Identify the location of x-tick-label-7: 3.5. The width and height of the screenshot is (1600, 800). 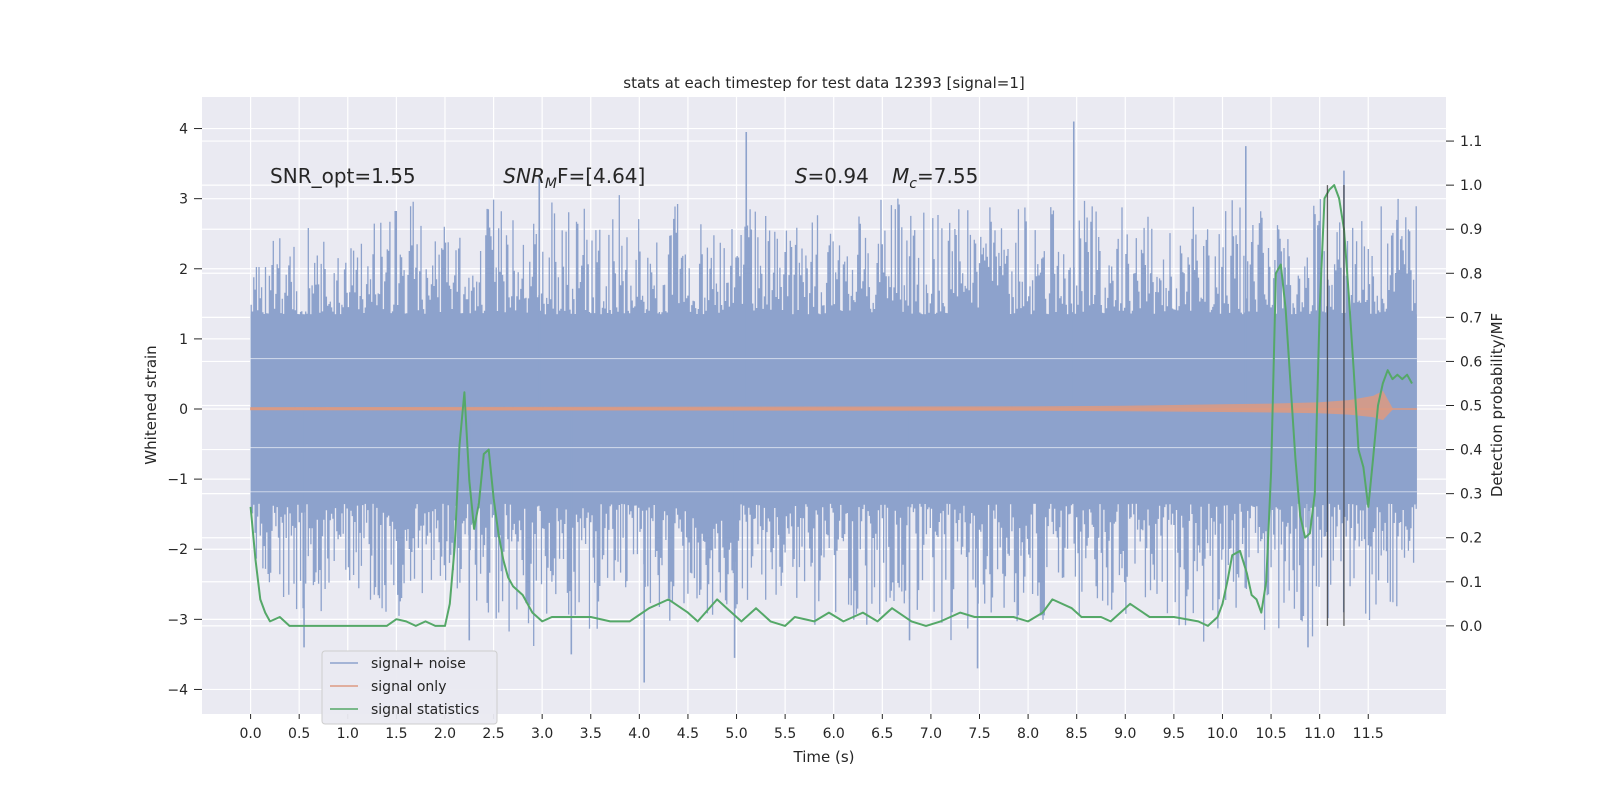
(591, 734).